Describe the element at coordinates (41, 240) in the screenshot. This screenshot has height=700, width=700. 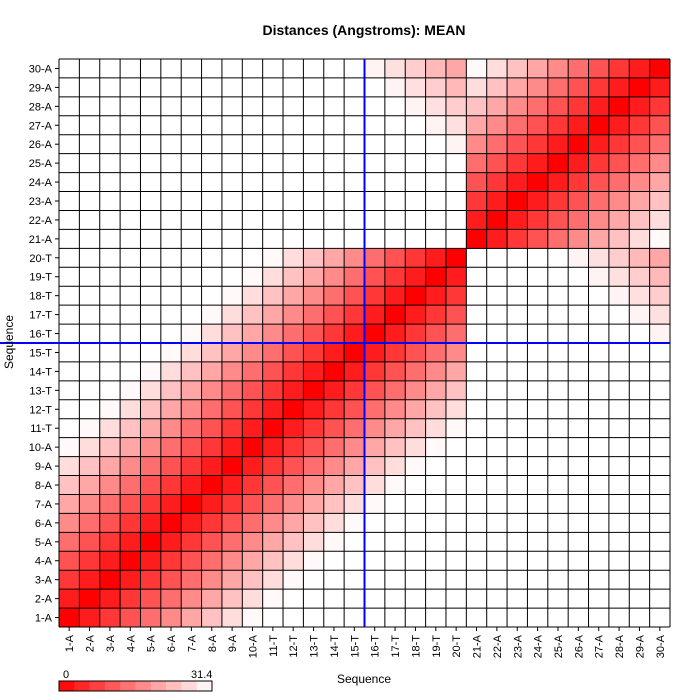
I see `y-tick-label: 21-A` at that location.